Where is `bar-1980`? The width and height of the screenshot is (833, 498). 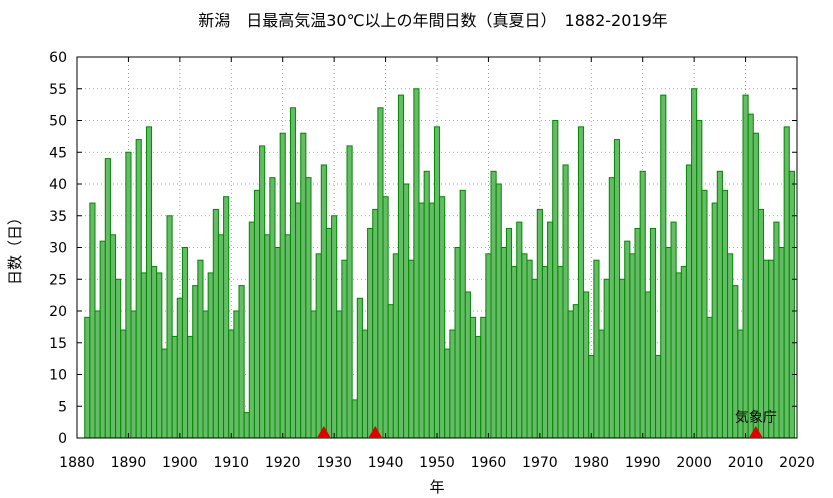
bar-1980 is located at coordinates (591, 396).